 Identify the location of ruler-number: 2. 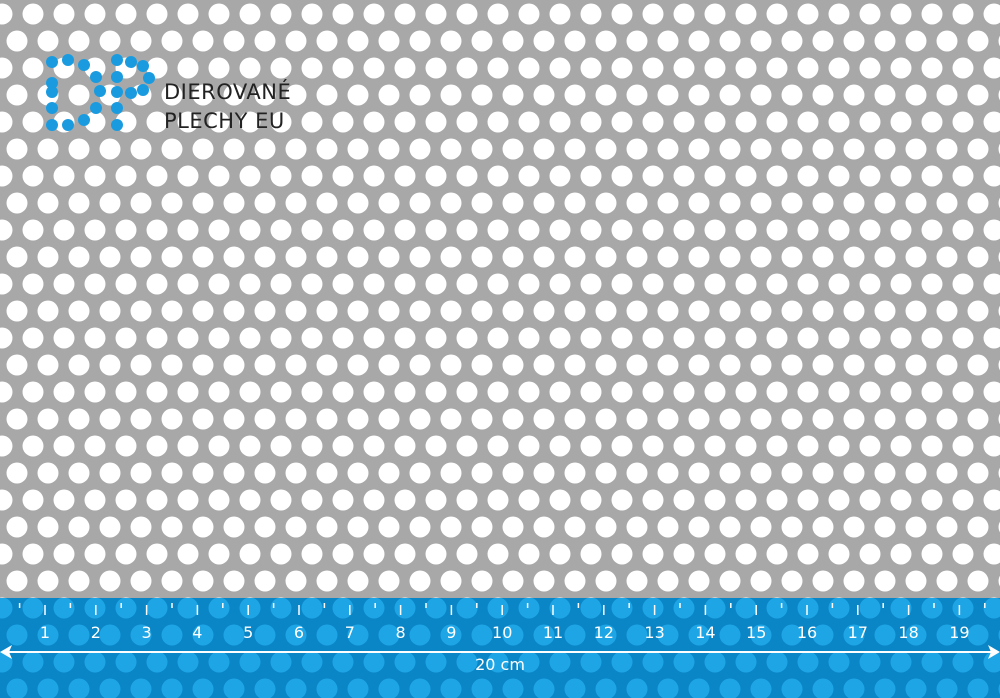
(96, 632).